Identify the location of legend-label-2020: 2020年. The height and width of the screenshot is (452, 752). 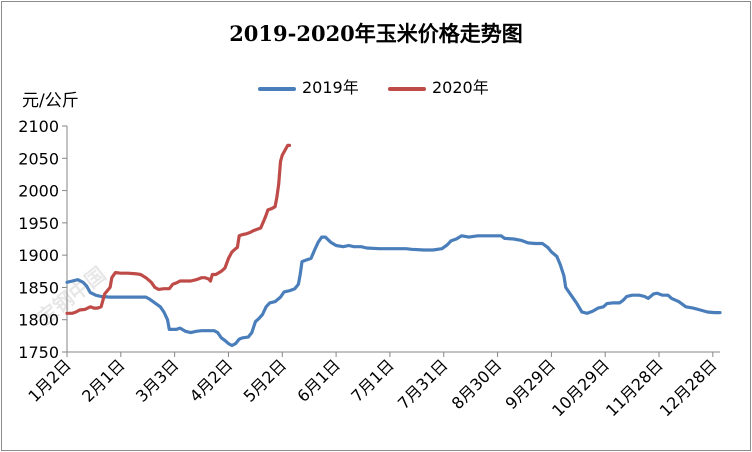
(460, 87).